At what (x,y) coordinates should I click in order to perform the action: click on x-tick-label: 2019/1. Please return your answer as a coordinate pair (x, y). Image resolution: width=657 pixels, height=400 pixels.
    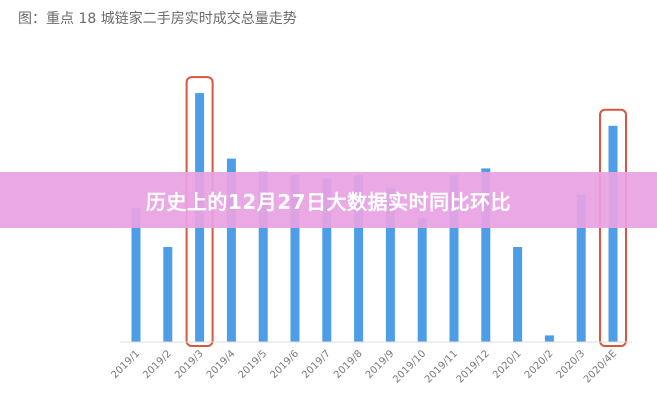
    Looking at the image, I should click on (125, 364).